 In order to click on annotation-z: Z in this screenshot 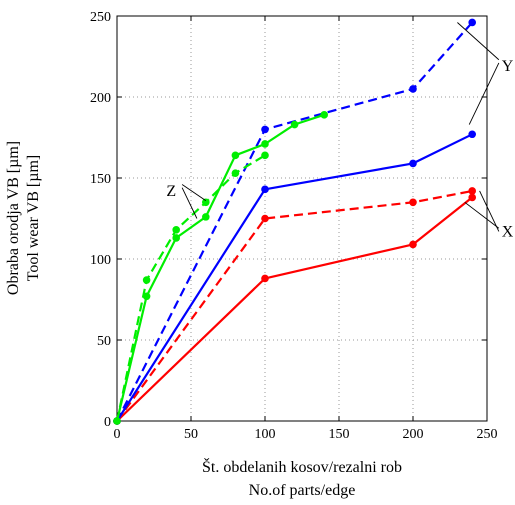, I will do `click(171, 191)`.